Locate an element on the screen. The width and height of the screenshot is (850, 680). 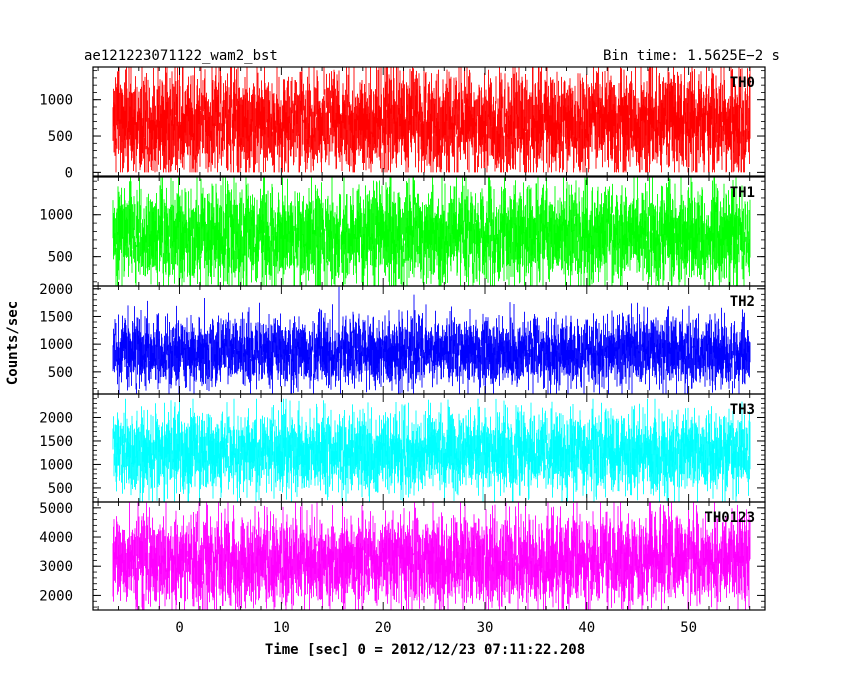
panel-name-label: TH1 is located at coordinates (742, 193).